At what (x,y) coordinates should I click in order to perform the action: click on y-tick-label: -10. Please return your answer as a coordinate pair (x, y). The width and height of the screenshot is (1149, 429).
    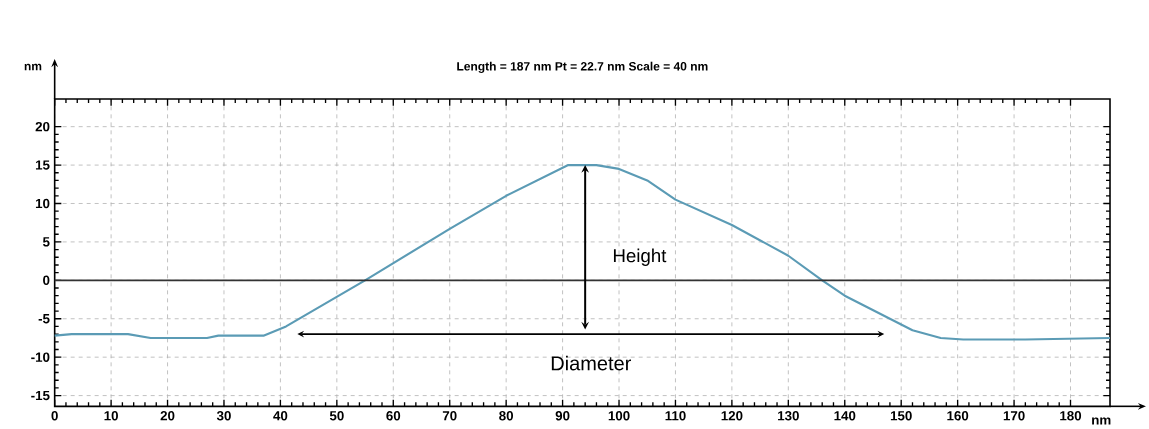
    Looking at the image, I should click on (40, 357).